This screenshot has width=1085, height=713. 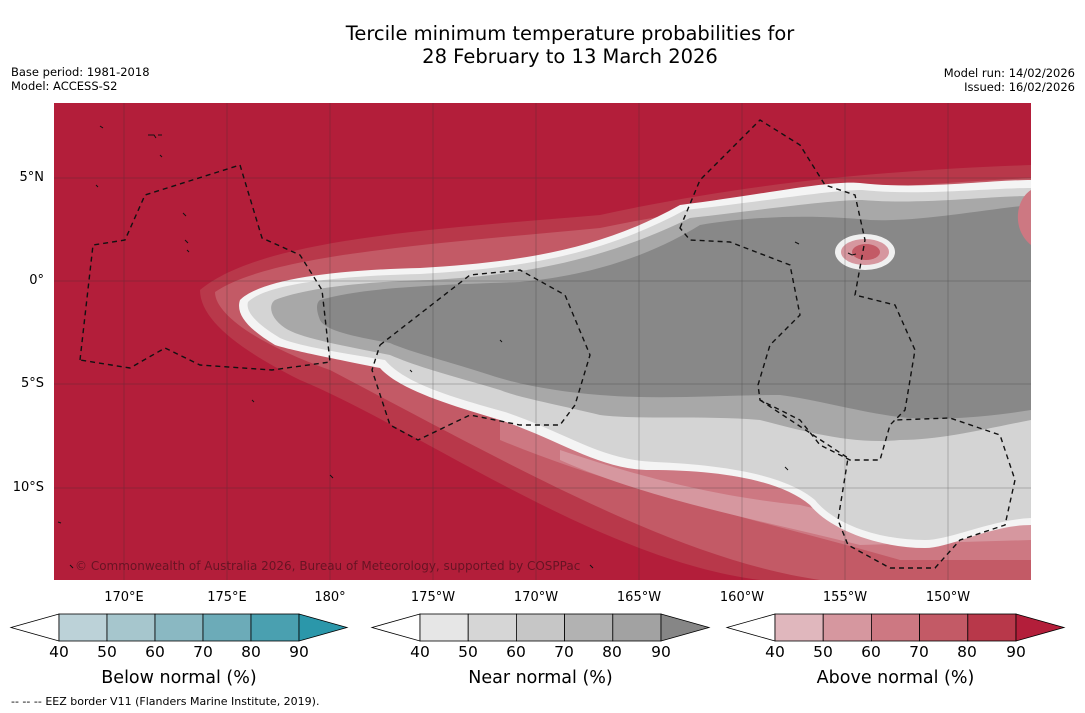 What do you see at coordinates (919, 652) in the screenshot?
I see `above-tick-70: 70` at bounding box center [919, 652].